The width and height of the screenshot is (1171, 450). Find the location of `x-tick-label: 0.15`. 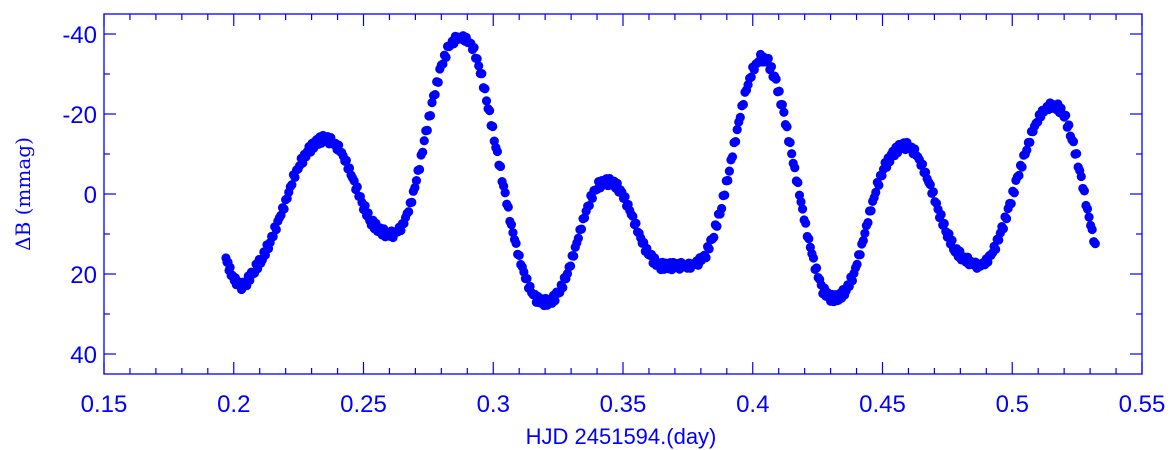

x-tick-label: 0.15 is located at coordinates (104, 404).